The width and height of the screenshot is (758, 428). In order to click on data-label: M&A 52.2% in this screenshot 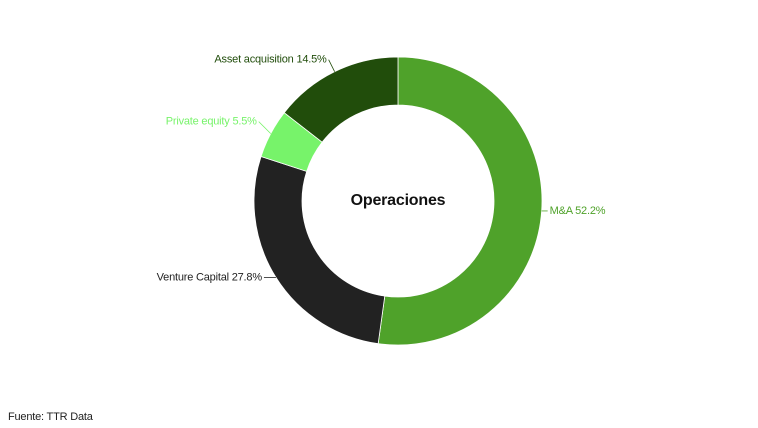, I will do `click(578, 211)`.